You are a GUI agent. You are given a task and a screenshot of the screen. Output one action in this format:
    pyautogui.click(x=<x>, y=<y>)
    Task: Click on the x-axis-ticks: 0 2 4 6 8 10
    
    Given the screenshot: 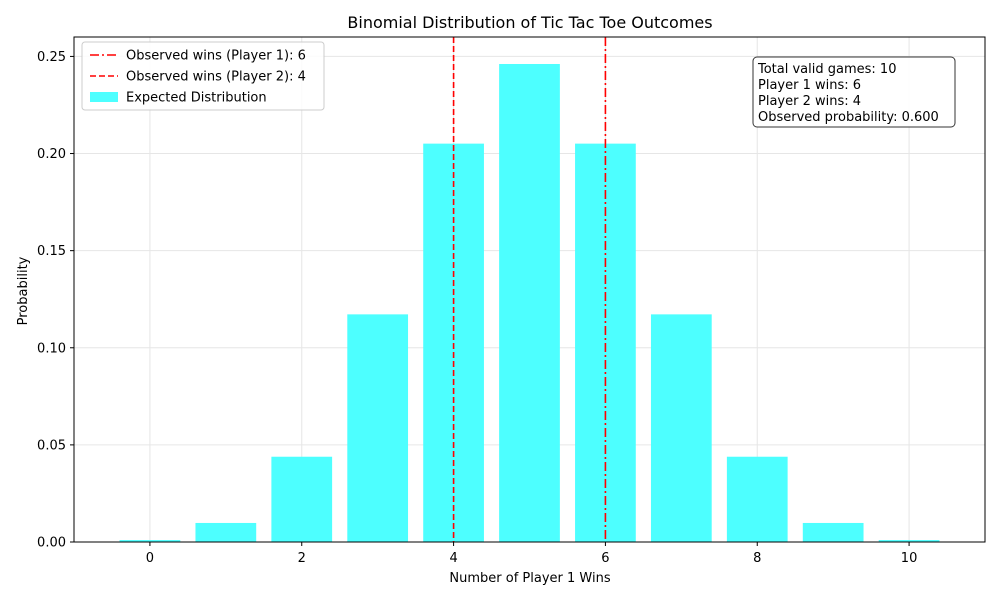 What is the action you would take?
    pyautogui.click(x=532, y=554)
    